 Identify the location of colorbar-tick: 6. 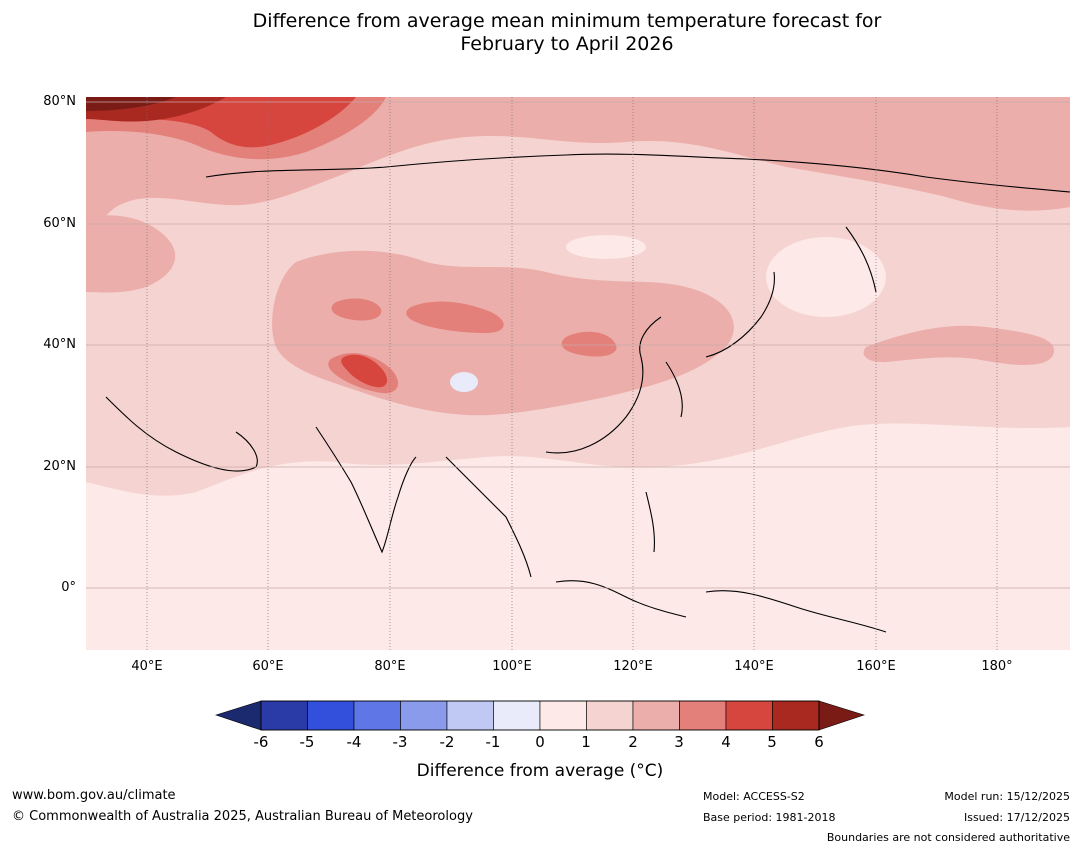
(819, 742).